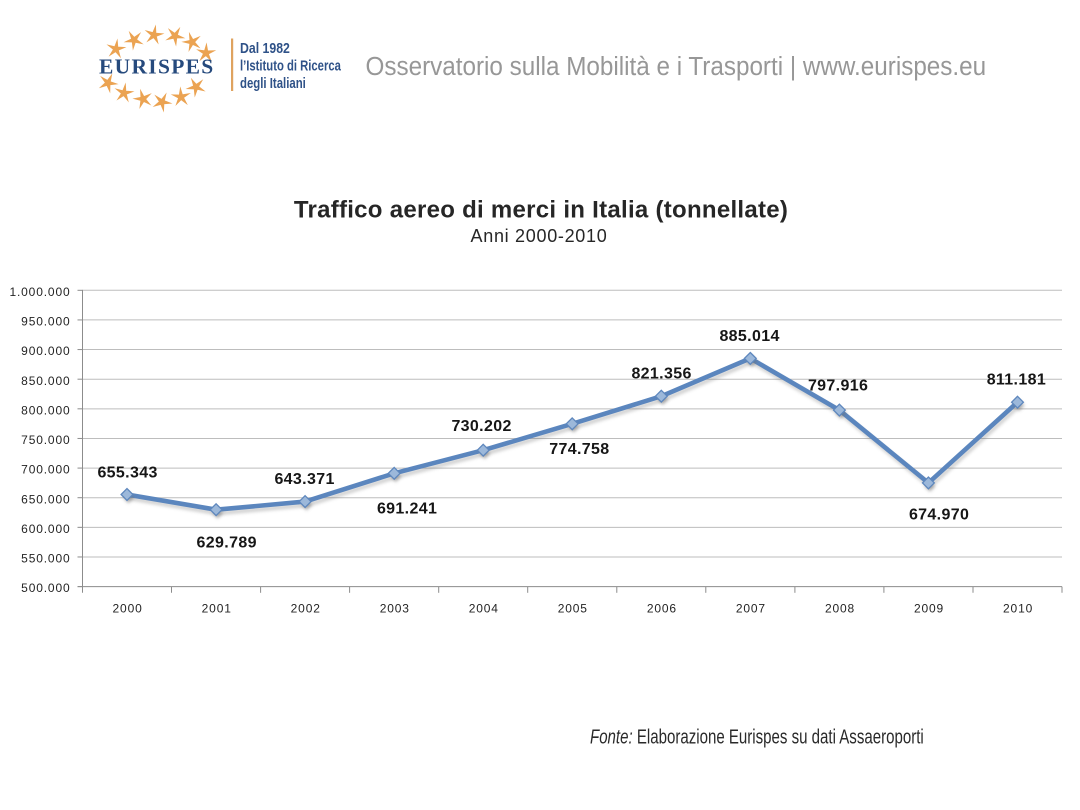 This screenshot has height=810, width=1080. What do you see at coordinates (929, 608) in the screenshot?
I see `svg-text: 2009` at bounding box center [929, 608].